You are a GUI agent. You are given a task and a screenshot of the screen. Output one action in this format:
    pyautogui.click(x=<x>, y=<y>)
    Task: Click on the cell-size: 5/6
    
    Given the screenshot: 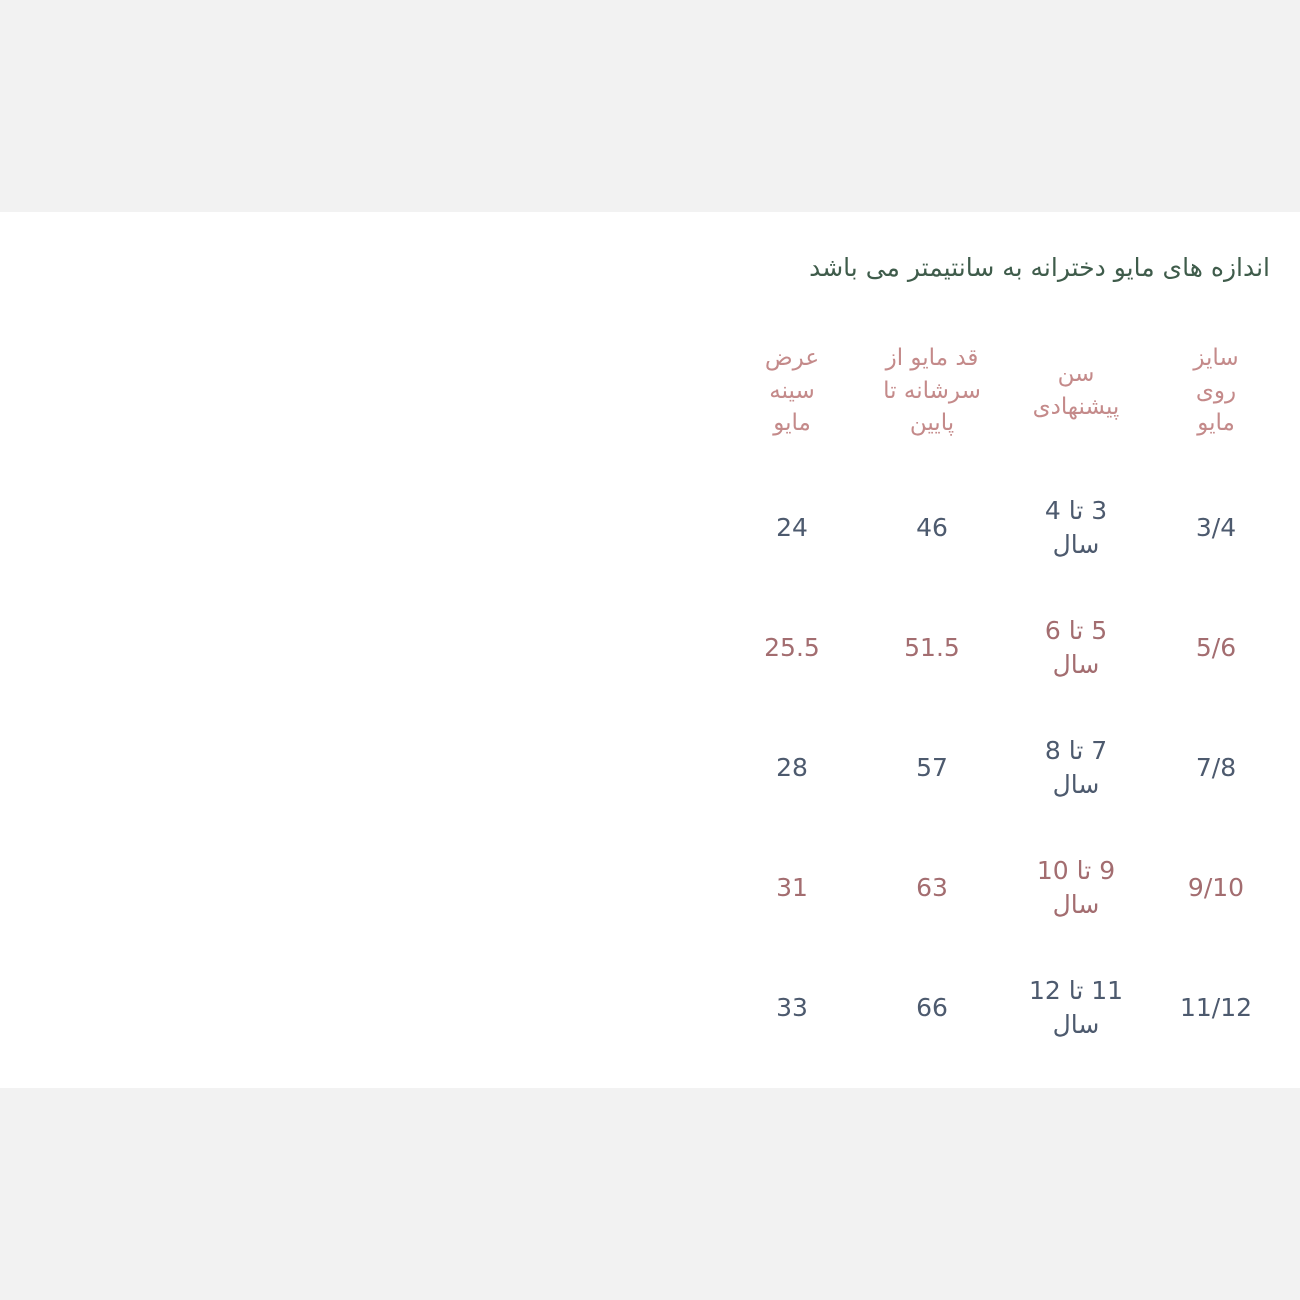 What is the action you would take?
    pyautogui.click(x=1216, y=647)
    